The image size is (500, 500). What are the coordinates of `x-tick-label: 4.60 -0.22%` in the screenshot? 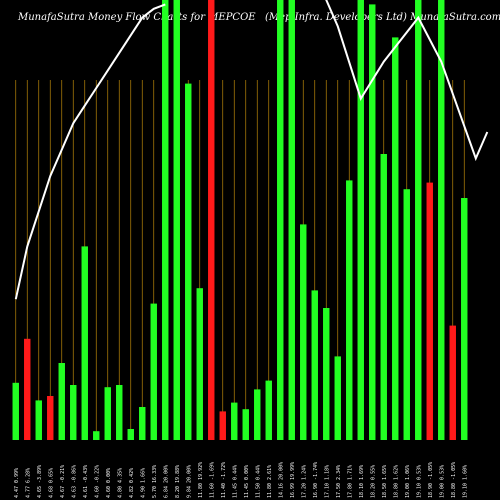 It's located at (97, 481).